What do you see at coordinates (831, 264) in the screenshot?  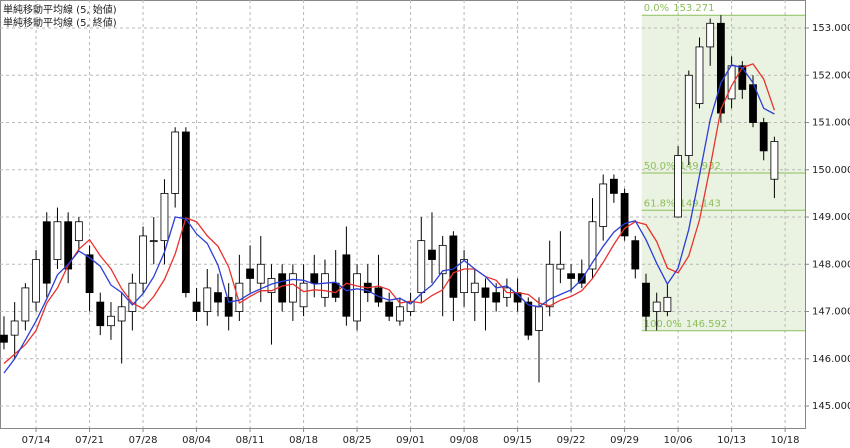 I see `y-tick-label: 148.000` at bounding box center [831, 264].